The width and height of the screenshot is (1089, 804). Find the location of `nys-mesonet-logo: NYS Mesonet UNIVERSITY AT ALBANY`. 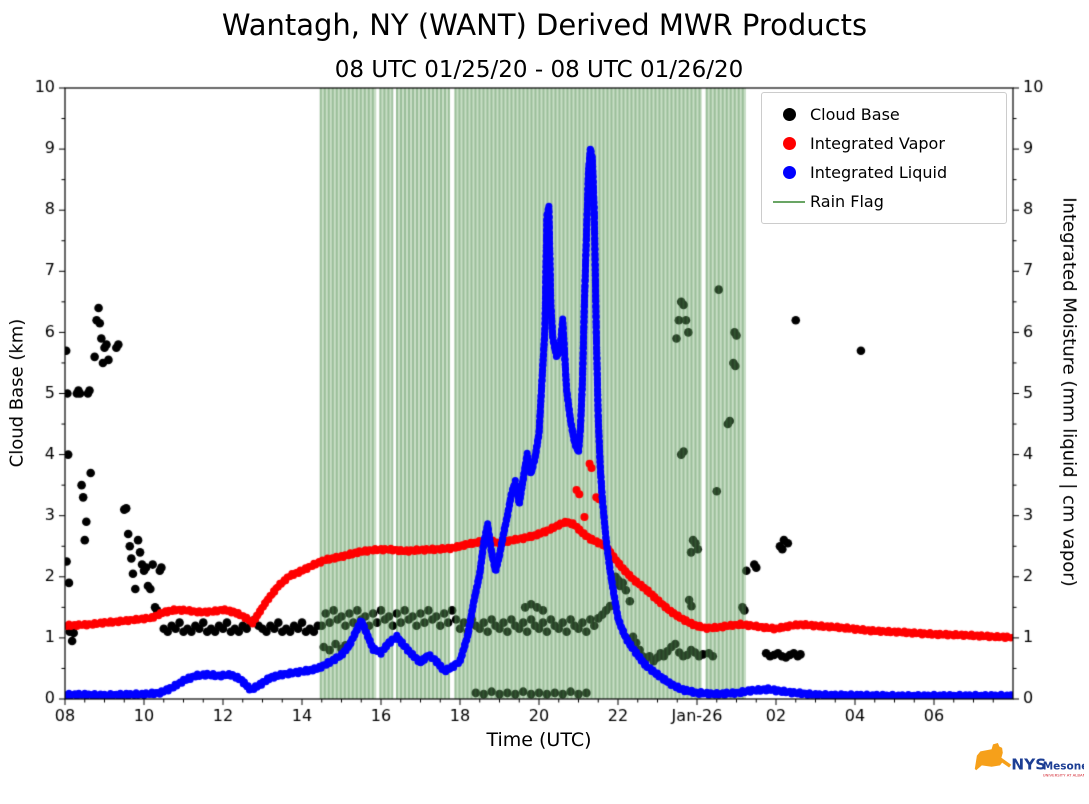

nys-mesonet-logo: NYS Mesonet UNIVERSITY AT ALBANY is located at coordinates (1030, 764).